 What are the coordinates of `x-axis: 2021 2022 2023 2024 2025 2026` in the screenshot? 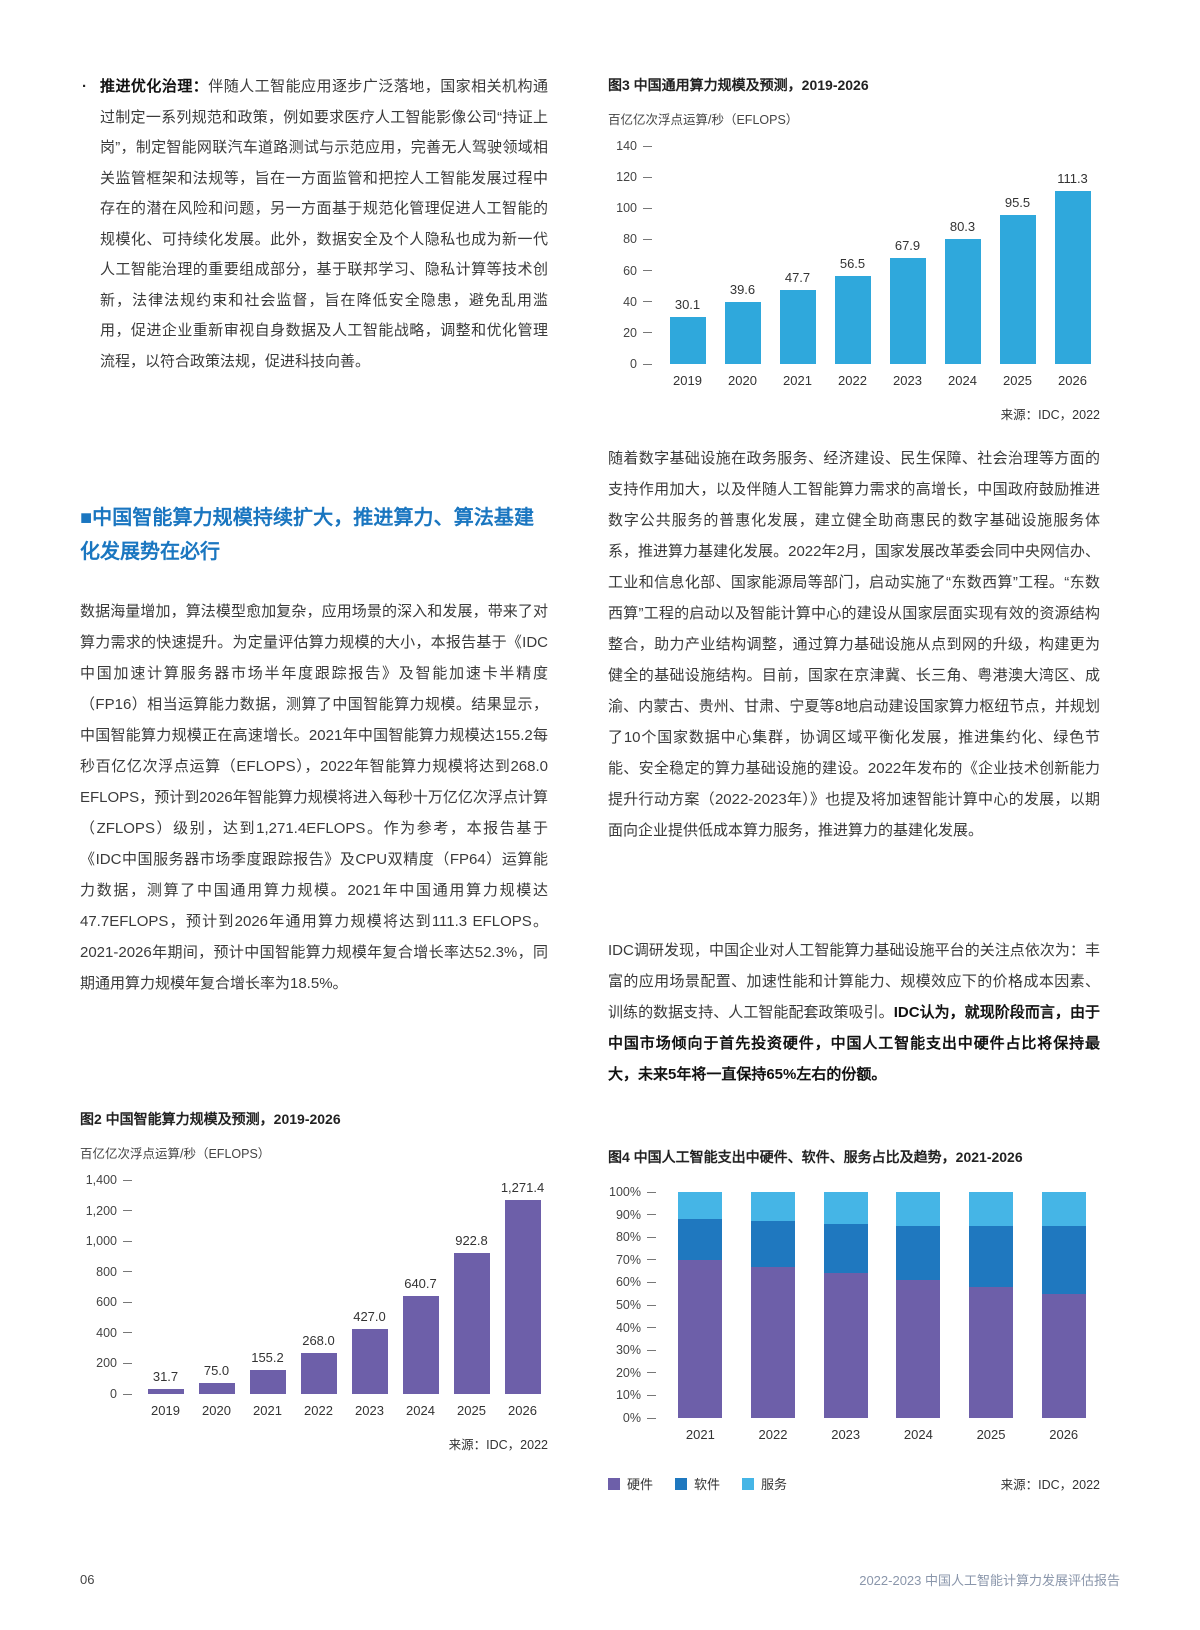 It's located at (882, 1434).